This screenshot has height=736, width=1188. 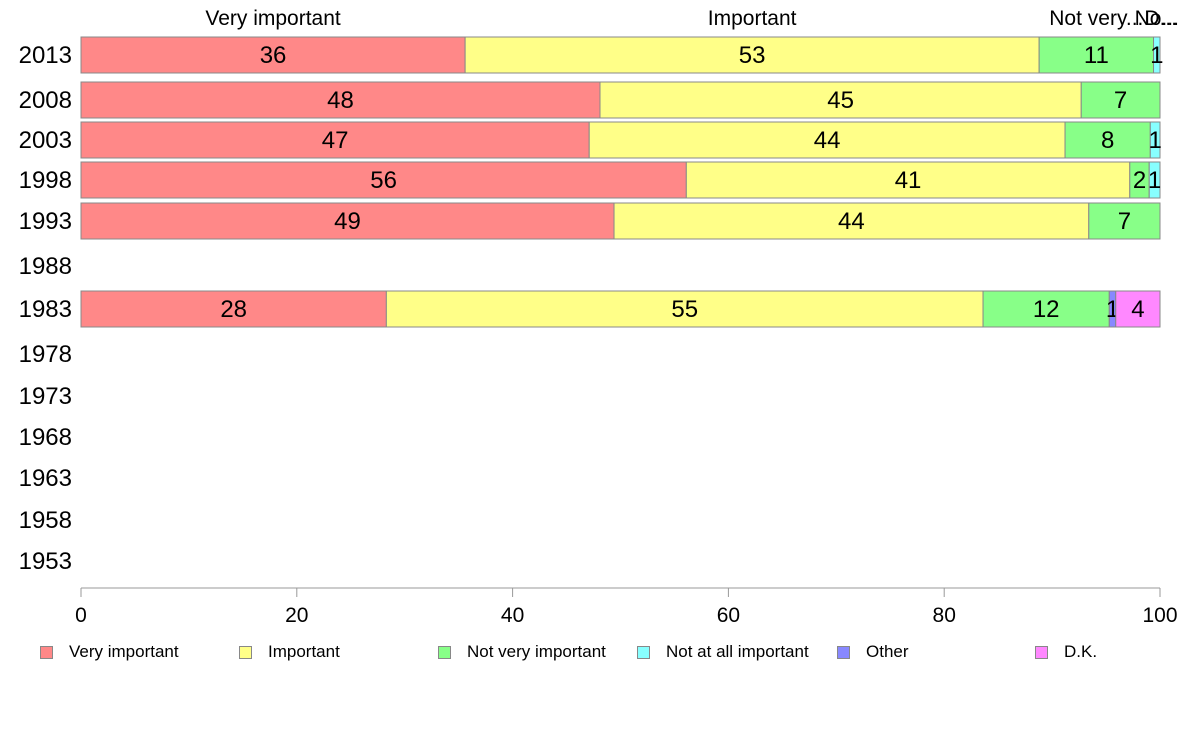 What do you see at coordinates (383, 180) in the screenshot?
I see `data-label: 56` at bounding box center [383, 180].